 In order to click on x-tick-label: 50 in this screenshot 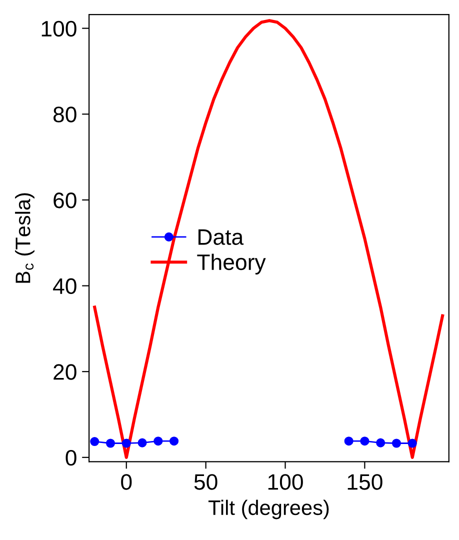, I will do `click(206, 482)`.